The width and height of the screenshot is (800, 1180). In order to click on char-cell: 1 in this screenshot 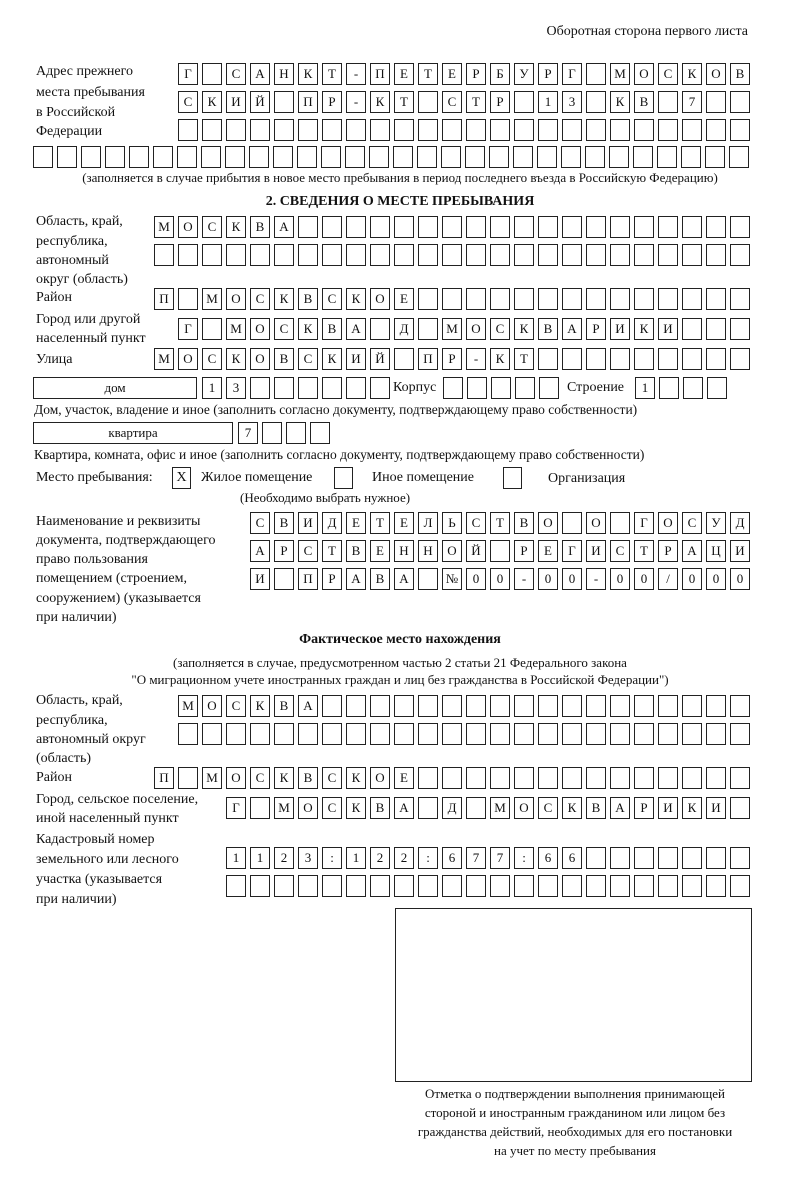, I will do `click(212, 388)`.